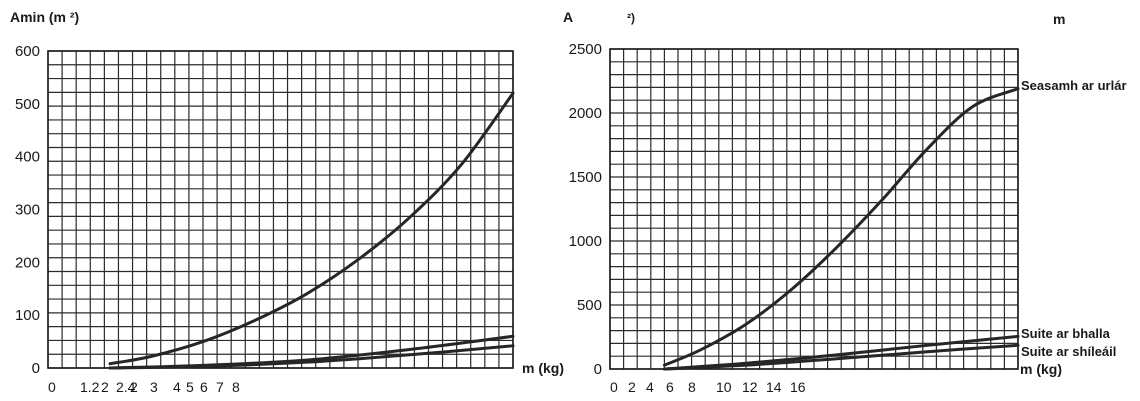 The width and height of the screenshot is (1140, 401). Describe the element at coordinates (27, 315) in the screenshot. I see `y-tick-label: 100` at that location.